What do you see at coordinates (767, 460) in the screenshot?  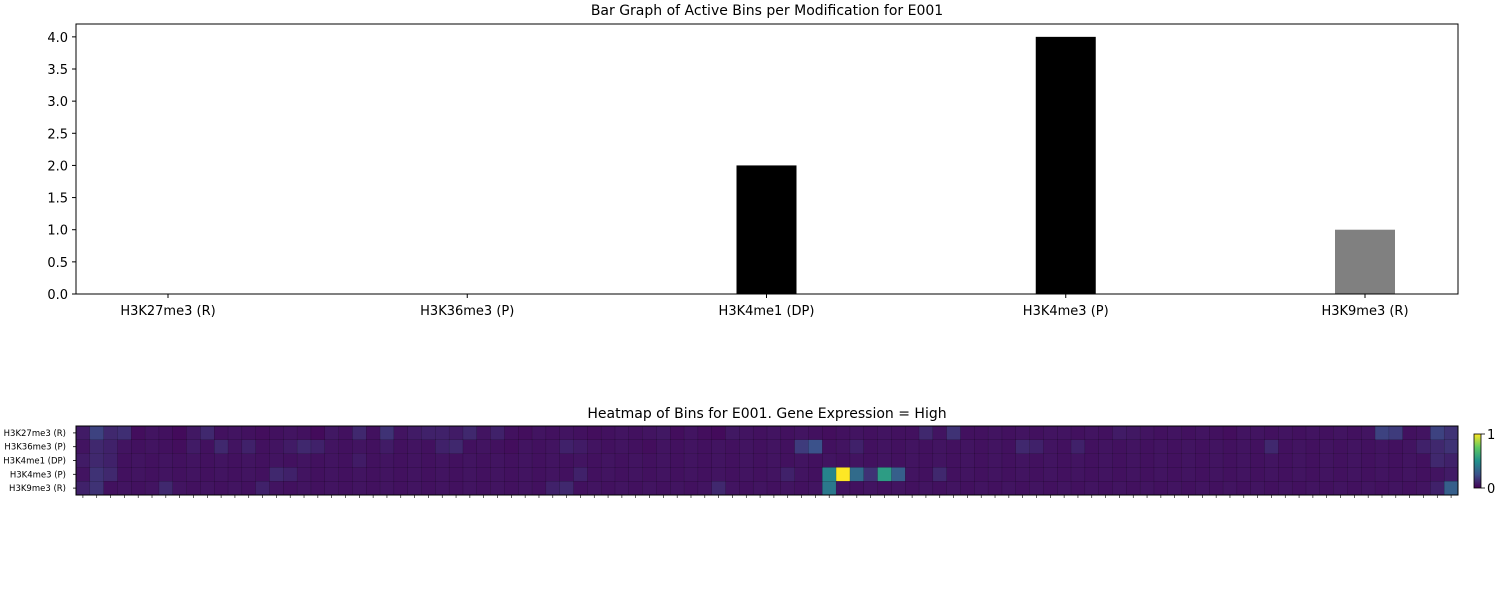 I see `heatmap-cells` at bounding box center [767, 460].